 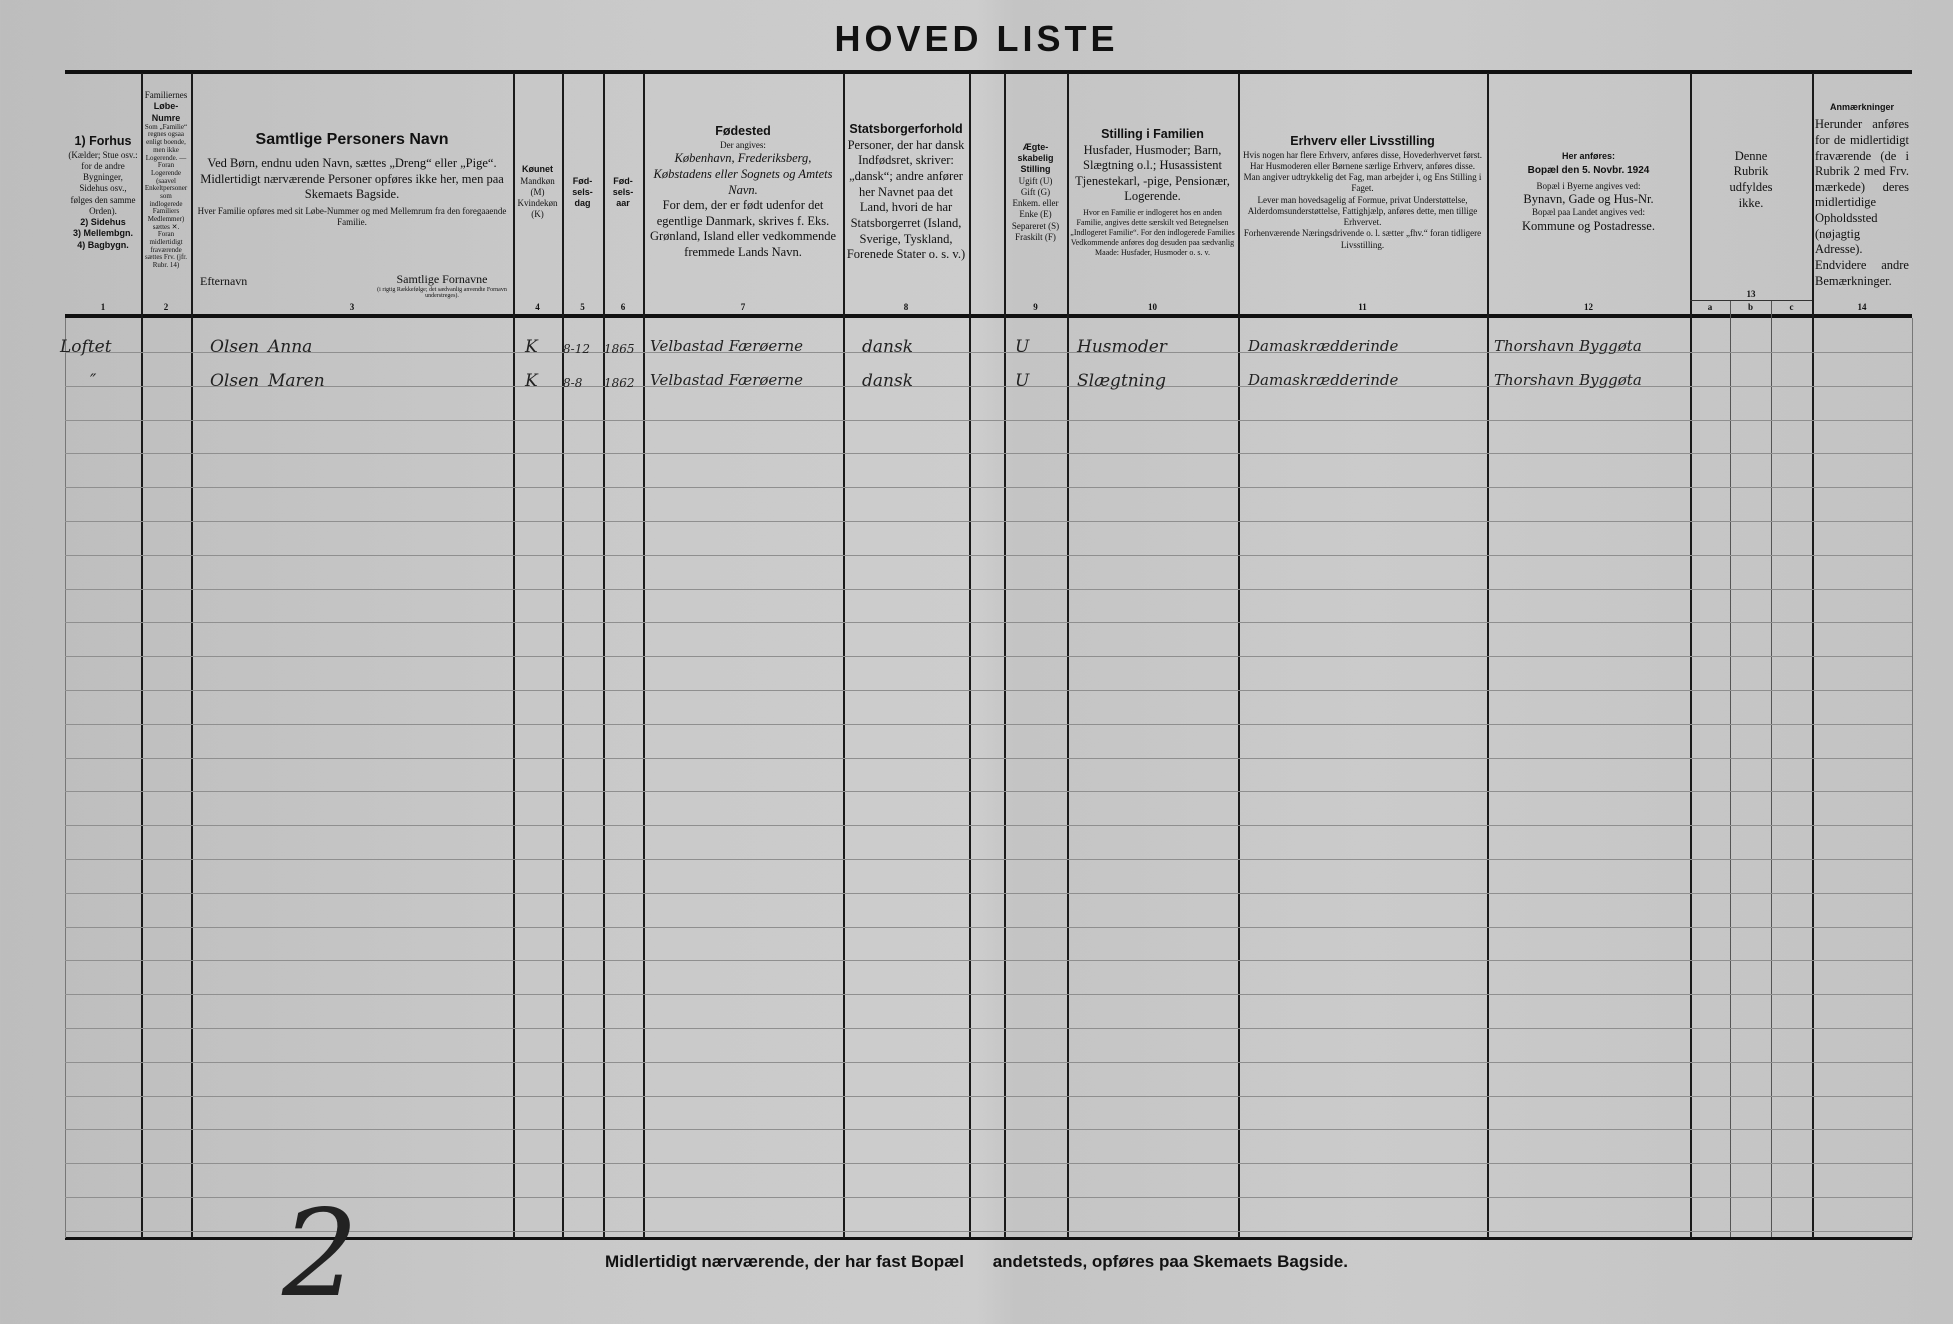 I want to click on col-number: 11, so click(x=1362, y=307).